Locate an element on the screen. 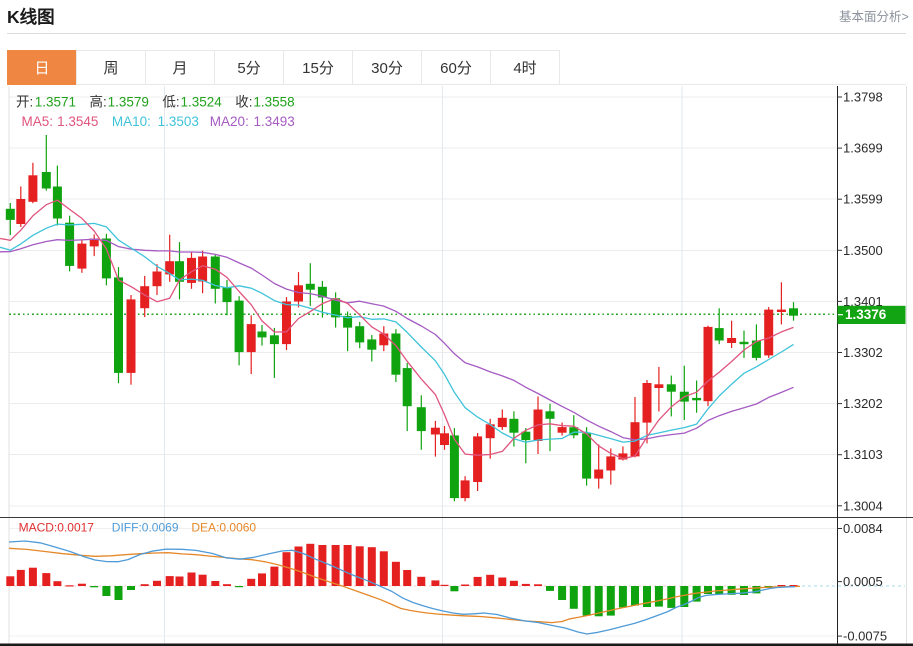 This screenshot has width=913, height=646. svg-text: -0.0075 is located at coordinates (865, 636).